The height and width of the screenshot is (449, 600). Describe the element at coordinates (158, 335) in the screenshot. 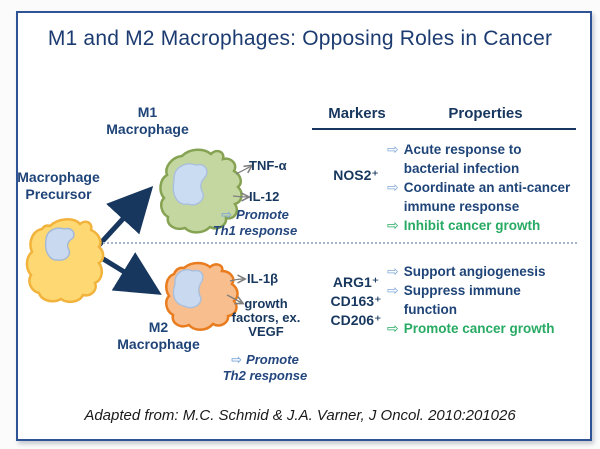

I see `m2-macrophage-label: M2 Macrophage` at that location.